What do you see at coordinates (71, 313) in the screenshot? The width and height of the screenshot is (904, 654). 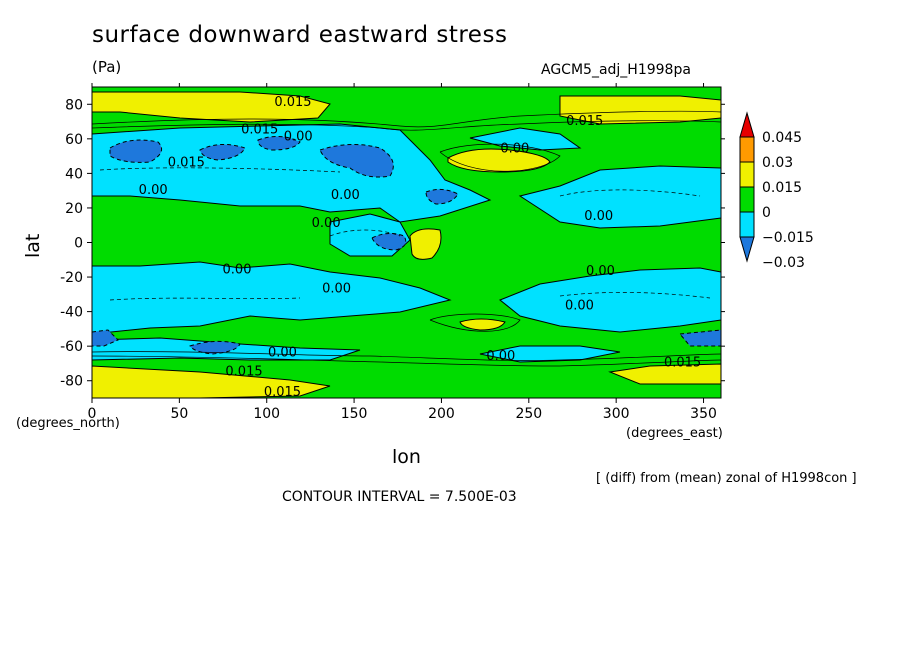 I see `y-tick-label: -40` at bounding box center [71, 313].